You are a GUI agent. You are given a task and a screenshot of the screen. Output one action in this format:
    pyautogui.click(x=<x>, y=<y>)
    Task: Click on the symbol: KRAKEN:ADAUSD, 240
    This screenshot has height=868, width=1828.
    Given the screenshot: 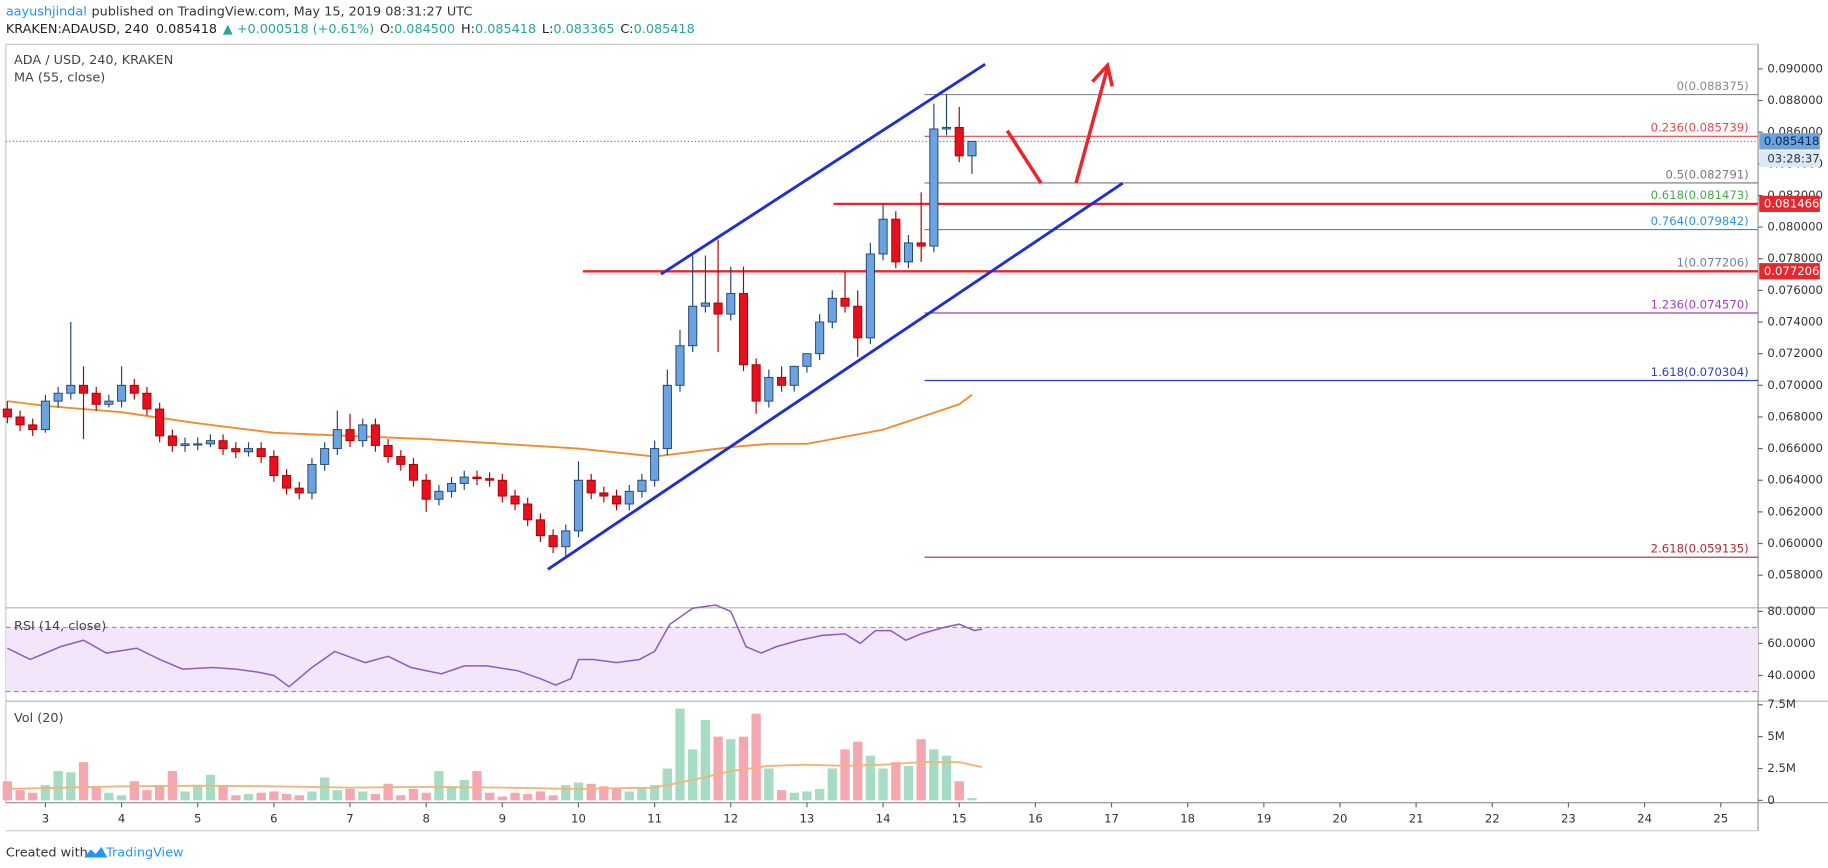 What is the action you would take?
    pyautogui.click(x=77, y=29)
    